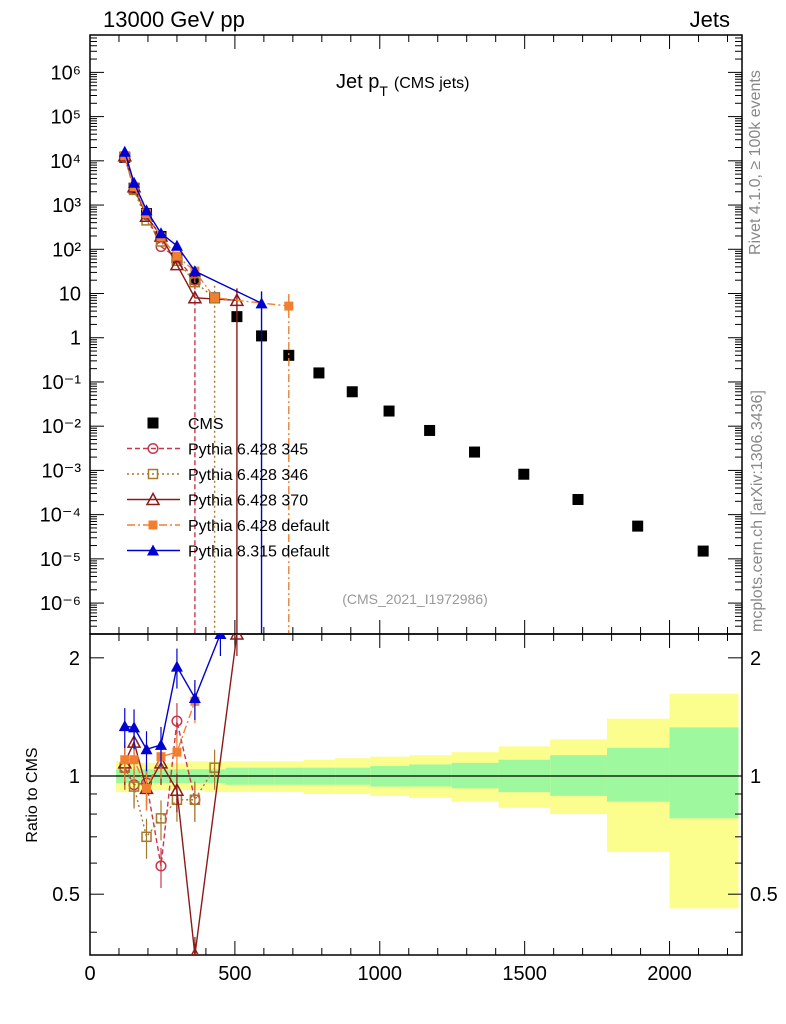  Describe the element at coordinates (62, 427) in the screenshot. I see `y-tick-label: 10⁻²` at that location.